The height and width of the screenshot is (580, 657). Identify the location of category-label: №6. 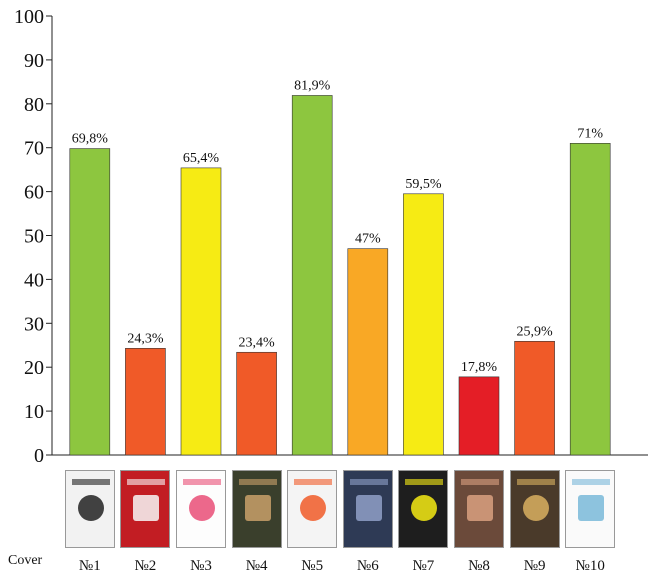
(368, 566).